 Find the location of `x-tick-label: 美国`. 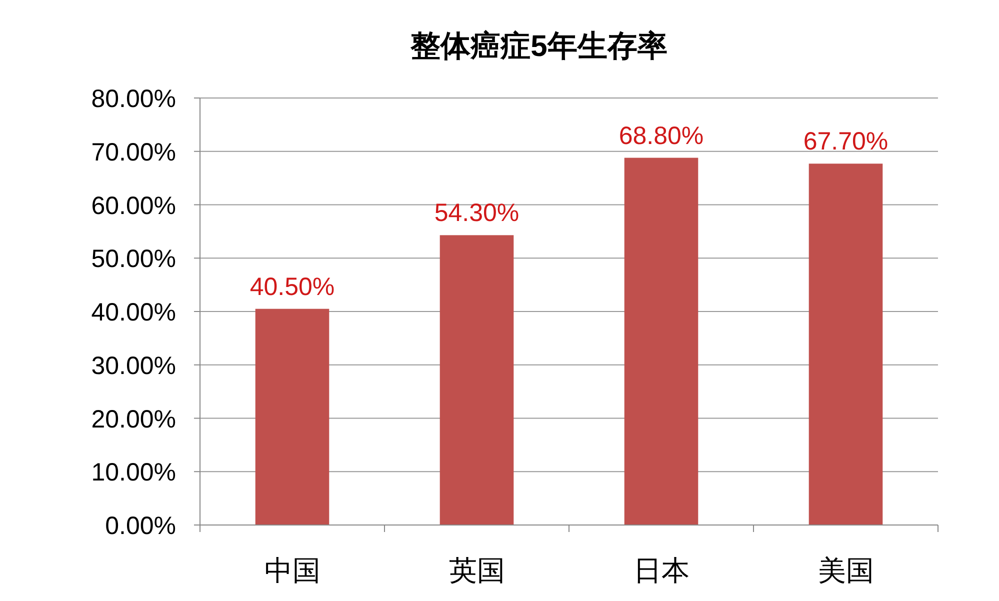

x-tick-label: 美国 is located at coordinates (846, 570).